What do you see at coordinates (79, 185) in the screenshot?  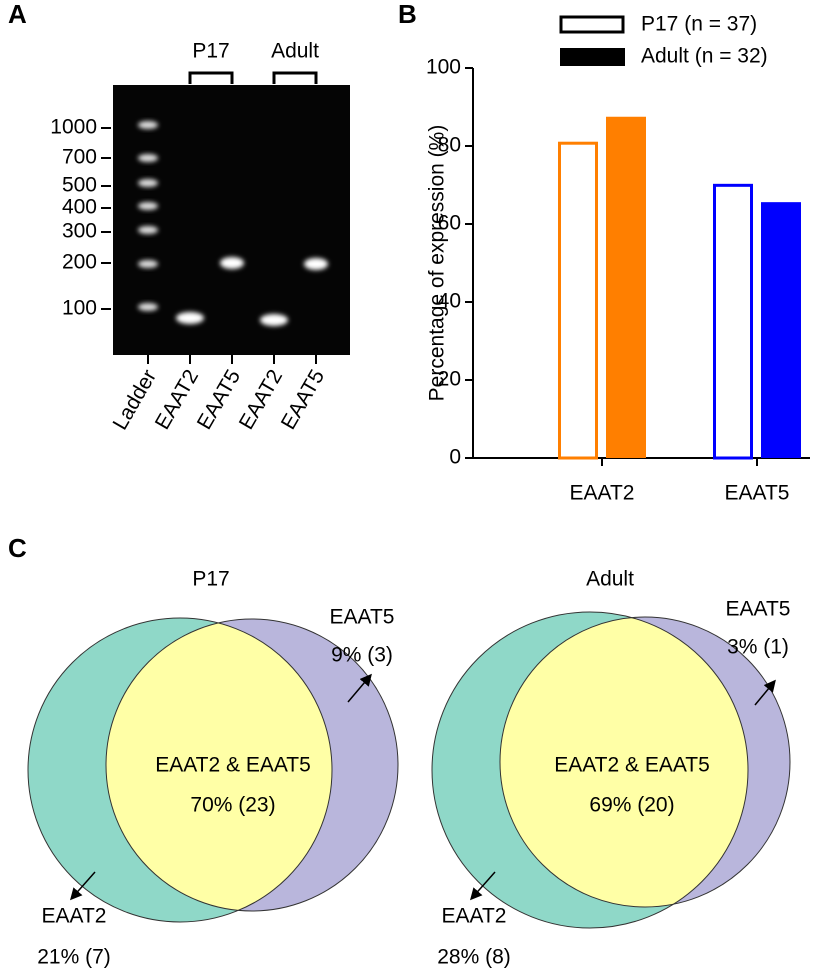 I see `ladder-size-label: 500` at bounding box center [79, 185].